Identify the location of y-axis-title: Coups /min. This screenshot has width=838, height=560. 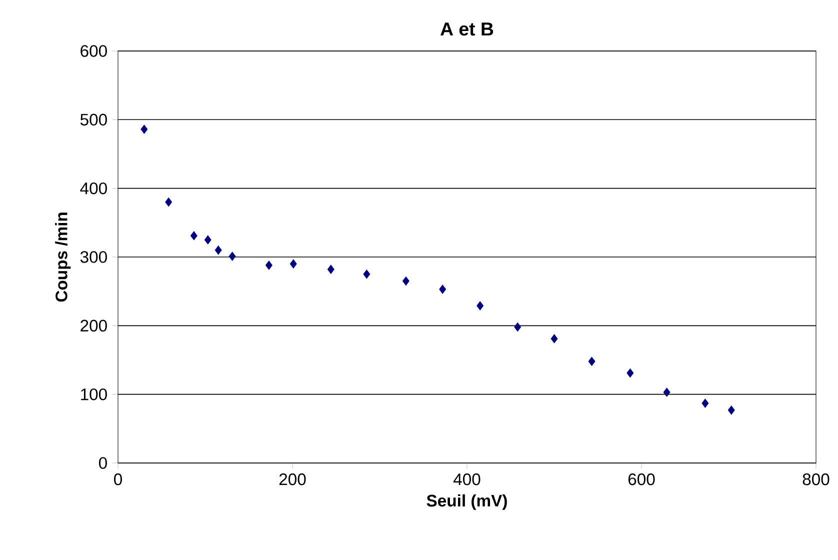
(63, 257).